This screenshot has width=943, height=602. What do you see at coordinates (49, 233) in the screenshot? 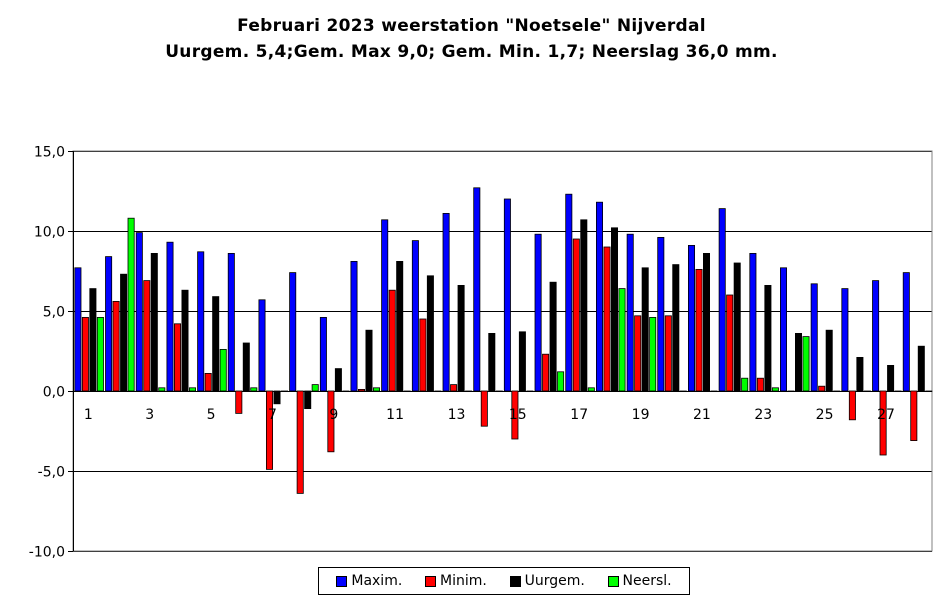
I see `y-tick-label: 10,0` at bounding box center [49, 233].